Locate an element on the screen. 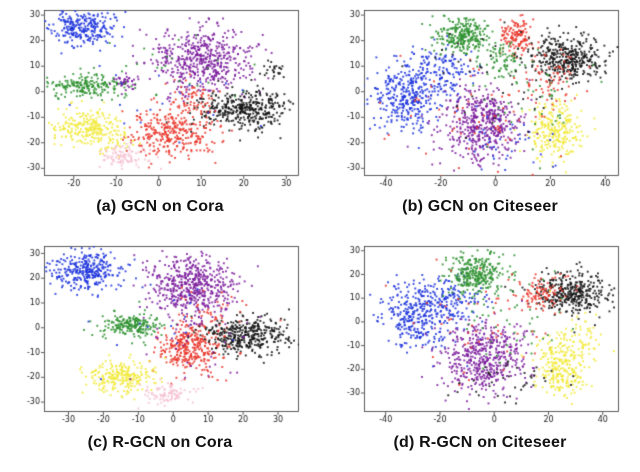  caption-d: (d) R-GCN on Citeseer is located at coordinates (480, 442).